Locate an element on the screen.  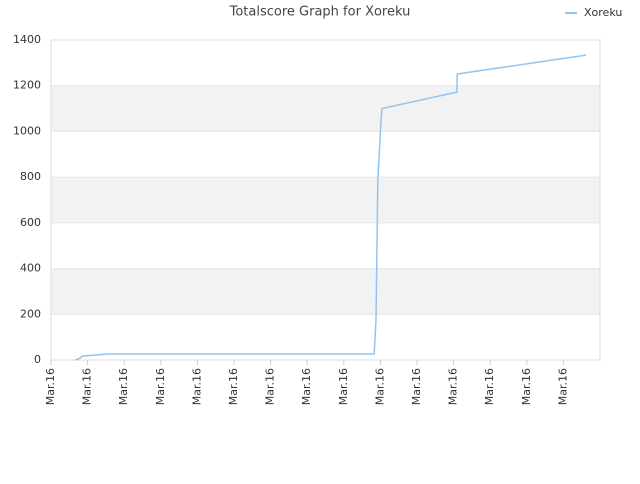
y-tick-label: 0 is located at coordinates (37, 359).